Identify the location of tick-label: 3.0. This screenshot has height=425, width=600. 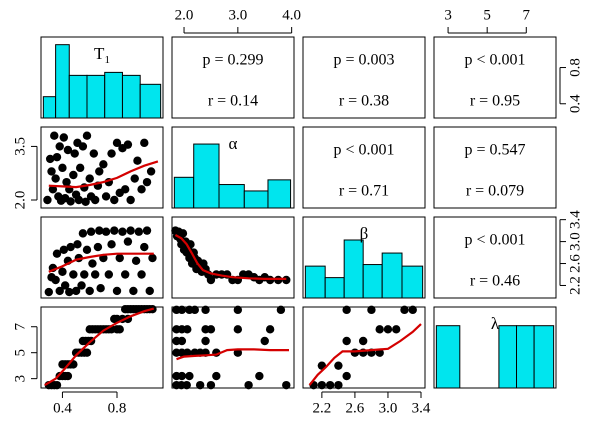
(575, 241).